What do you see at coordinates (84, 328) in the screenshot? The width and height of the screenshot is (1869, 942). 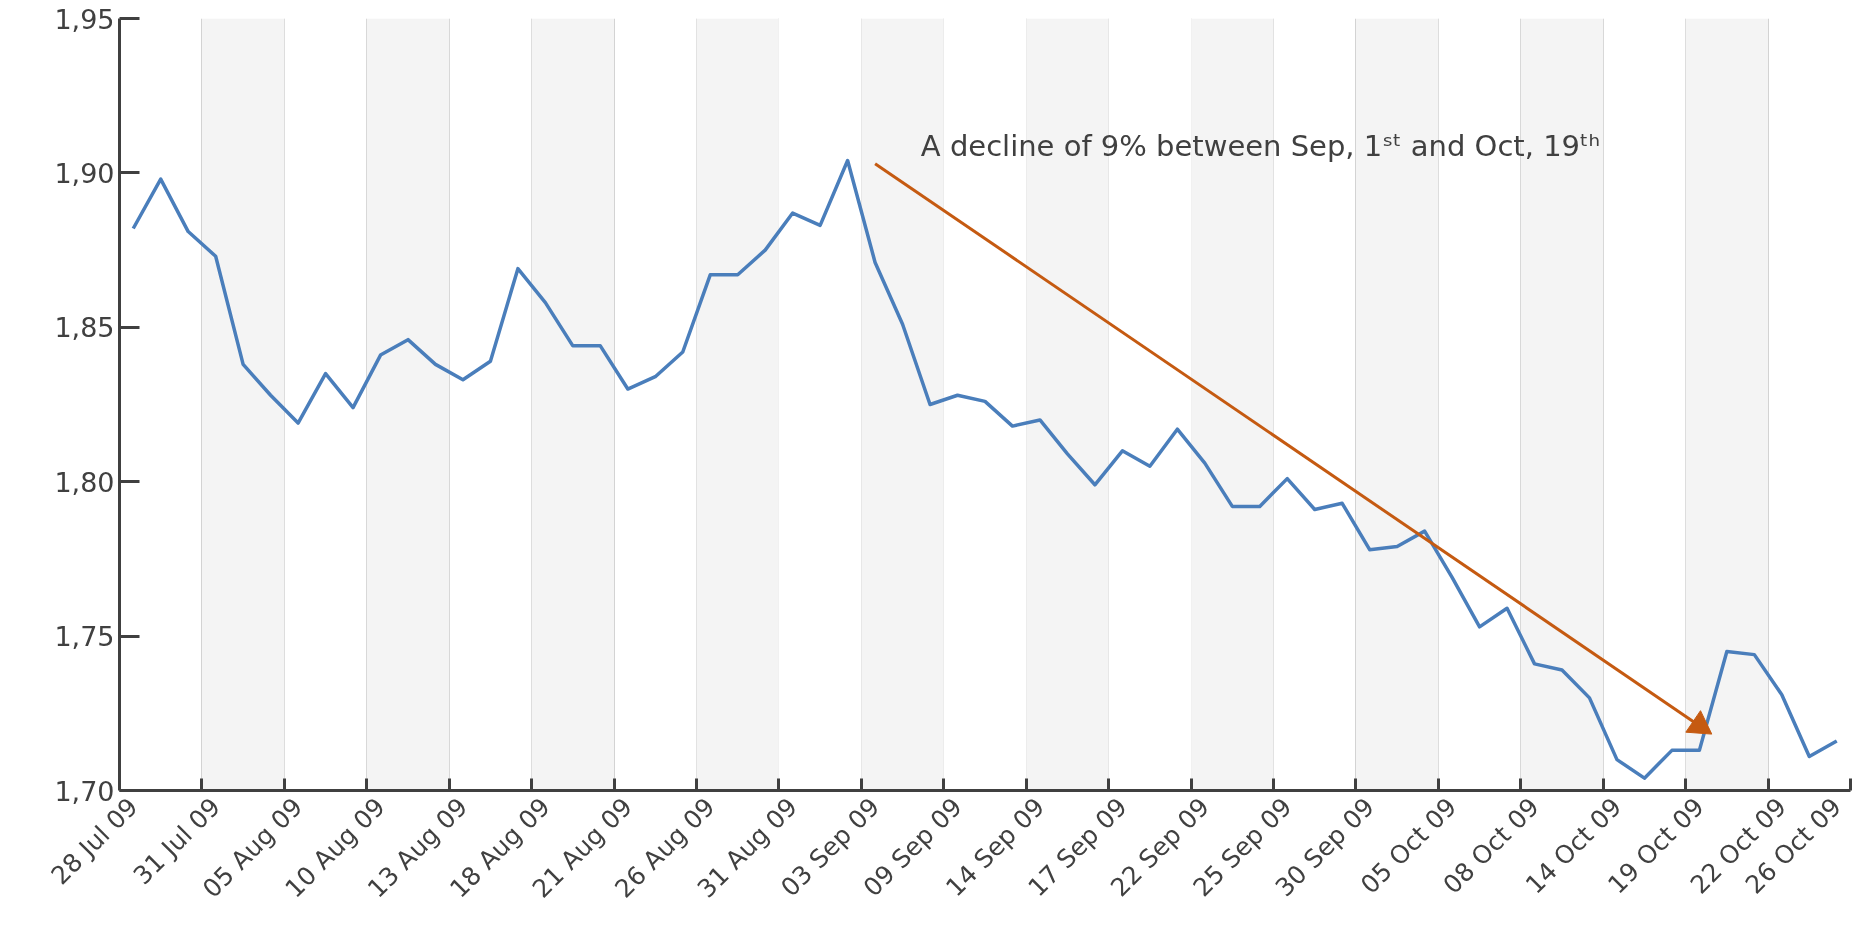 I see `y-tick-label: 1,85` at bounding box center [84, 328].